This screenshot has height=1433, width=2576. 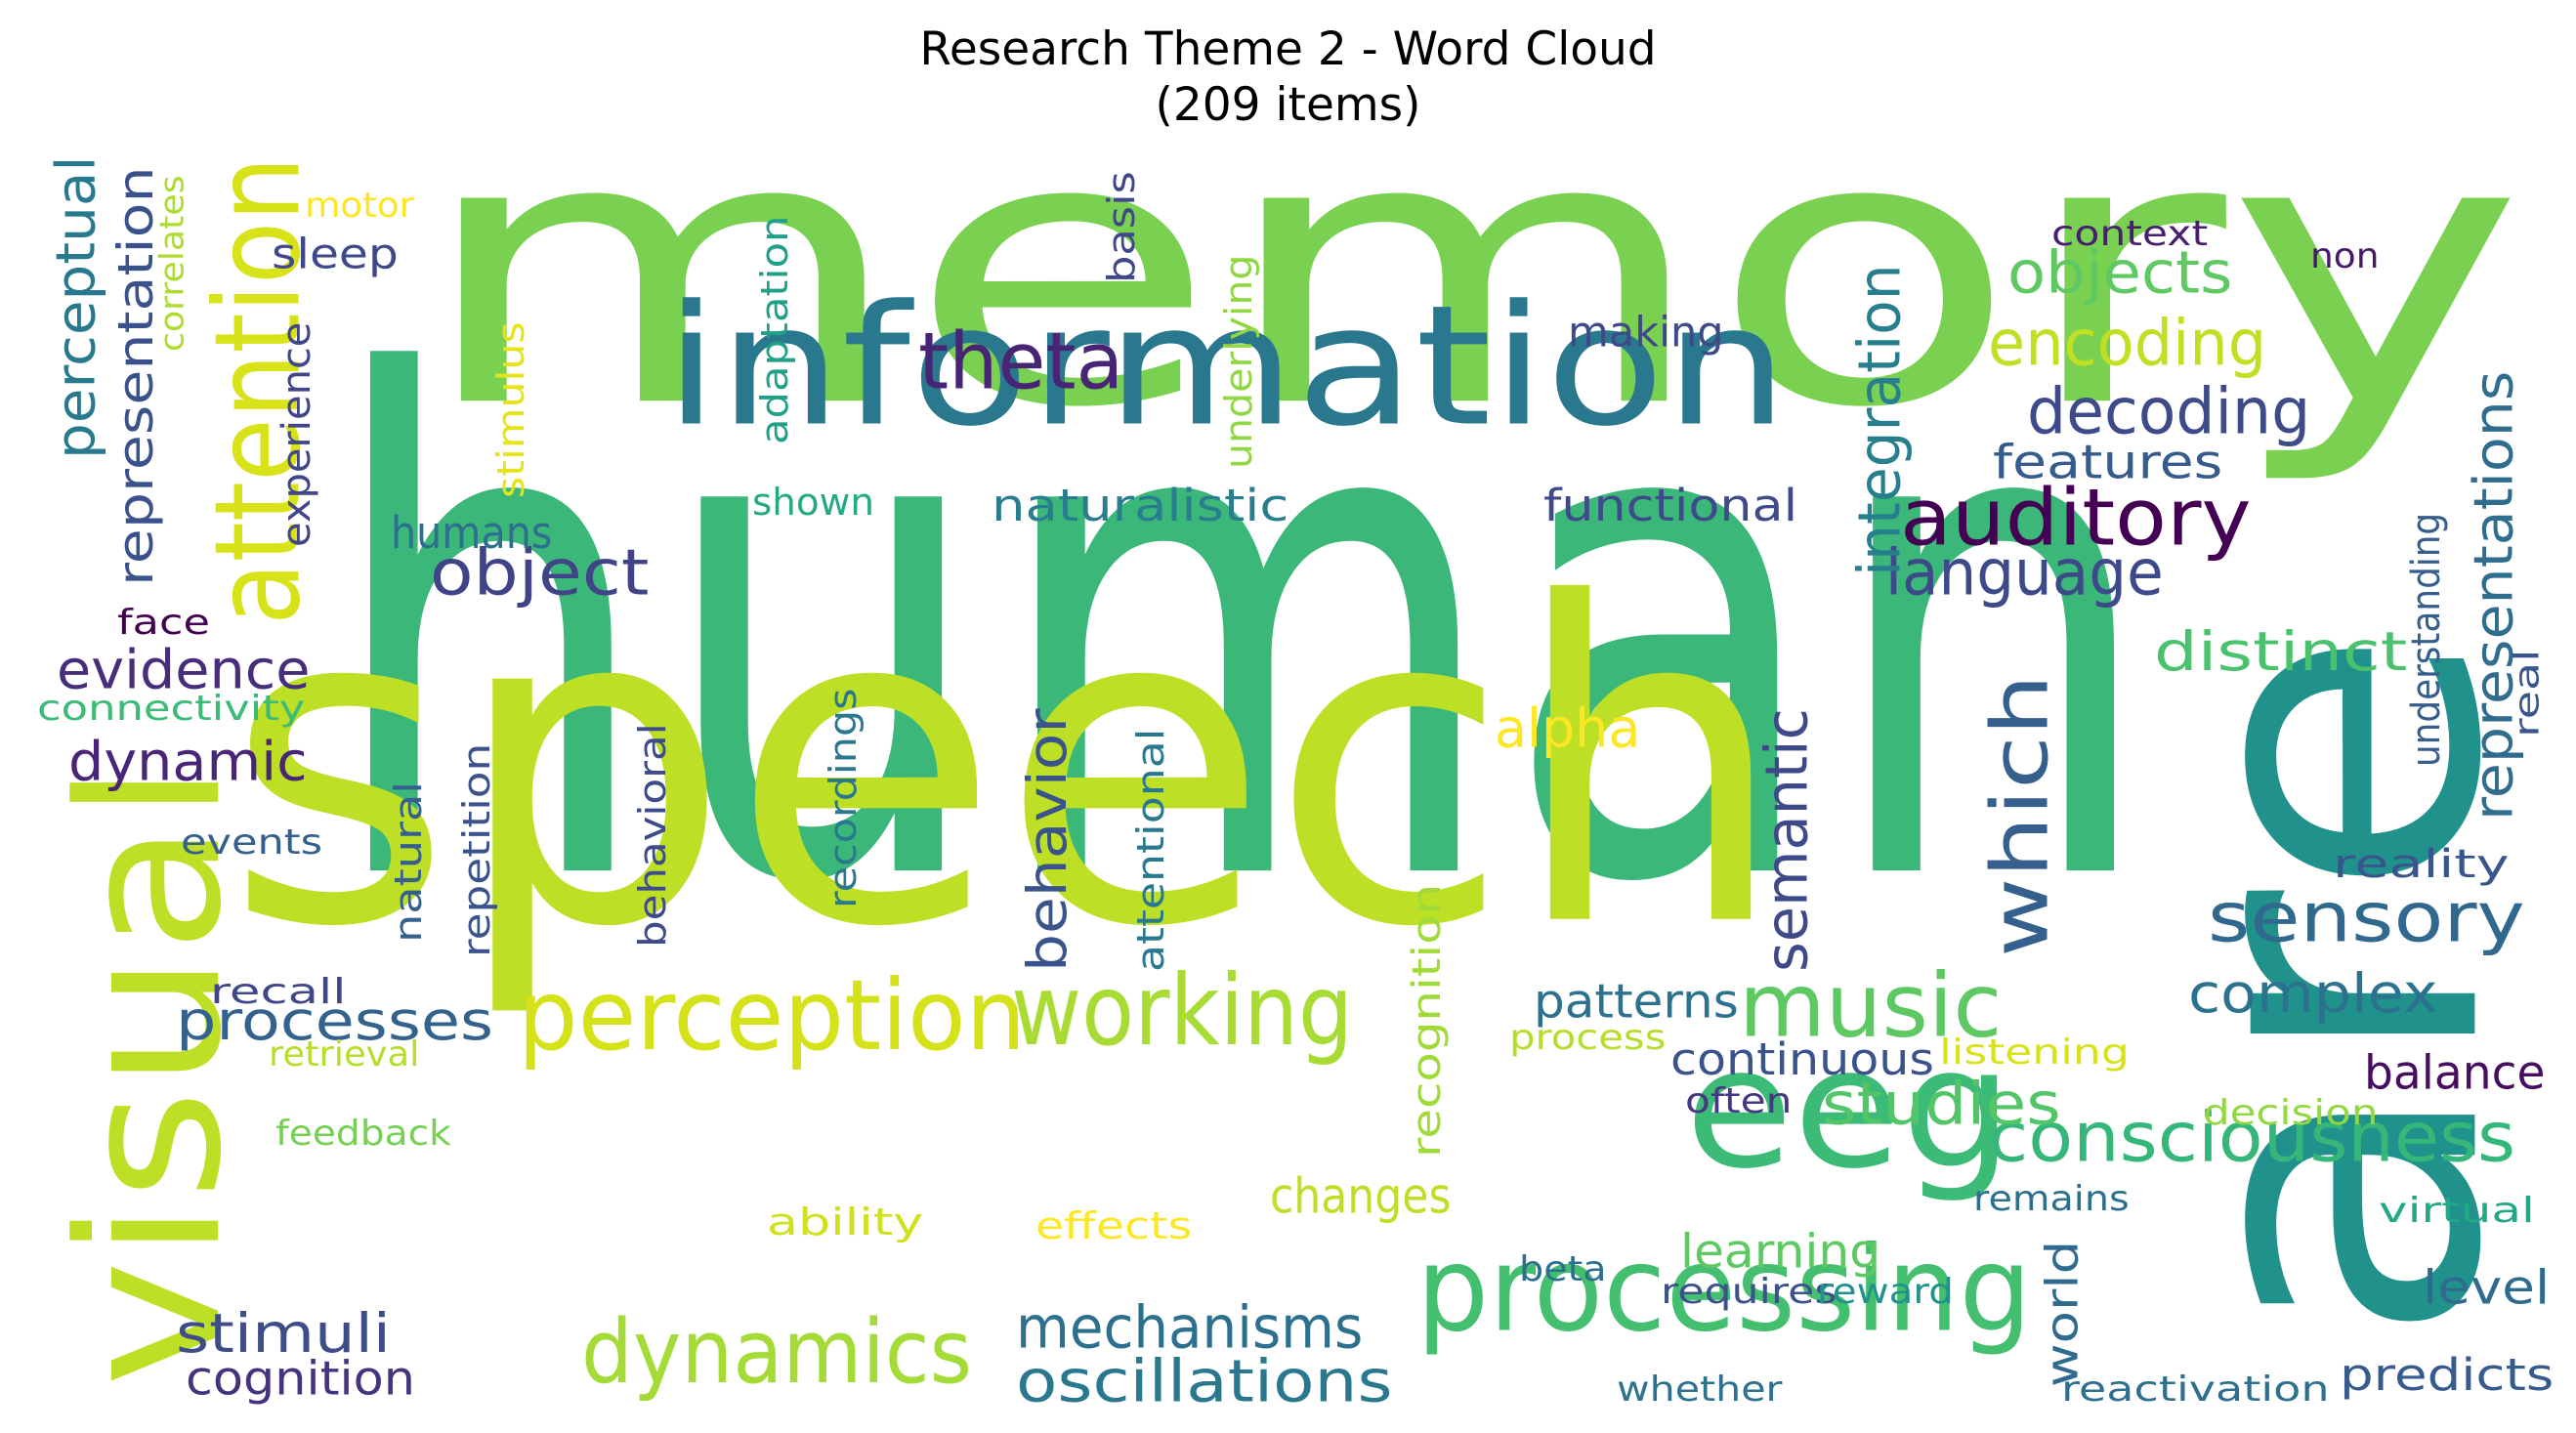 What do you see at coordinates (1670, 505) in the screenshot?
I see `word-functional: functional` at bounding box center [1670, 505].